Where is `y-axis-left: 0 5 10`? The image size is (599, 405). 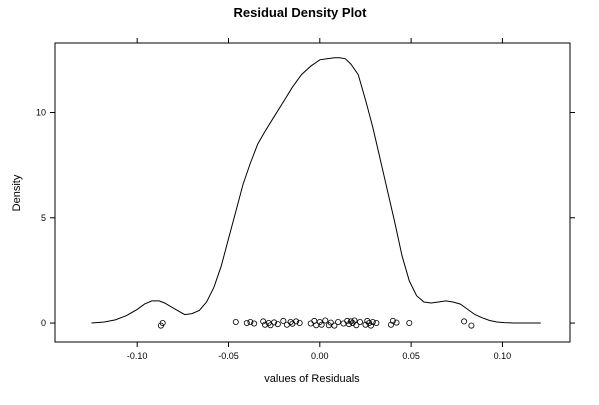 y-axis-left: 0 5 10 is located at coordinates (45, 217).